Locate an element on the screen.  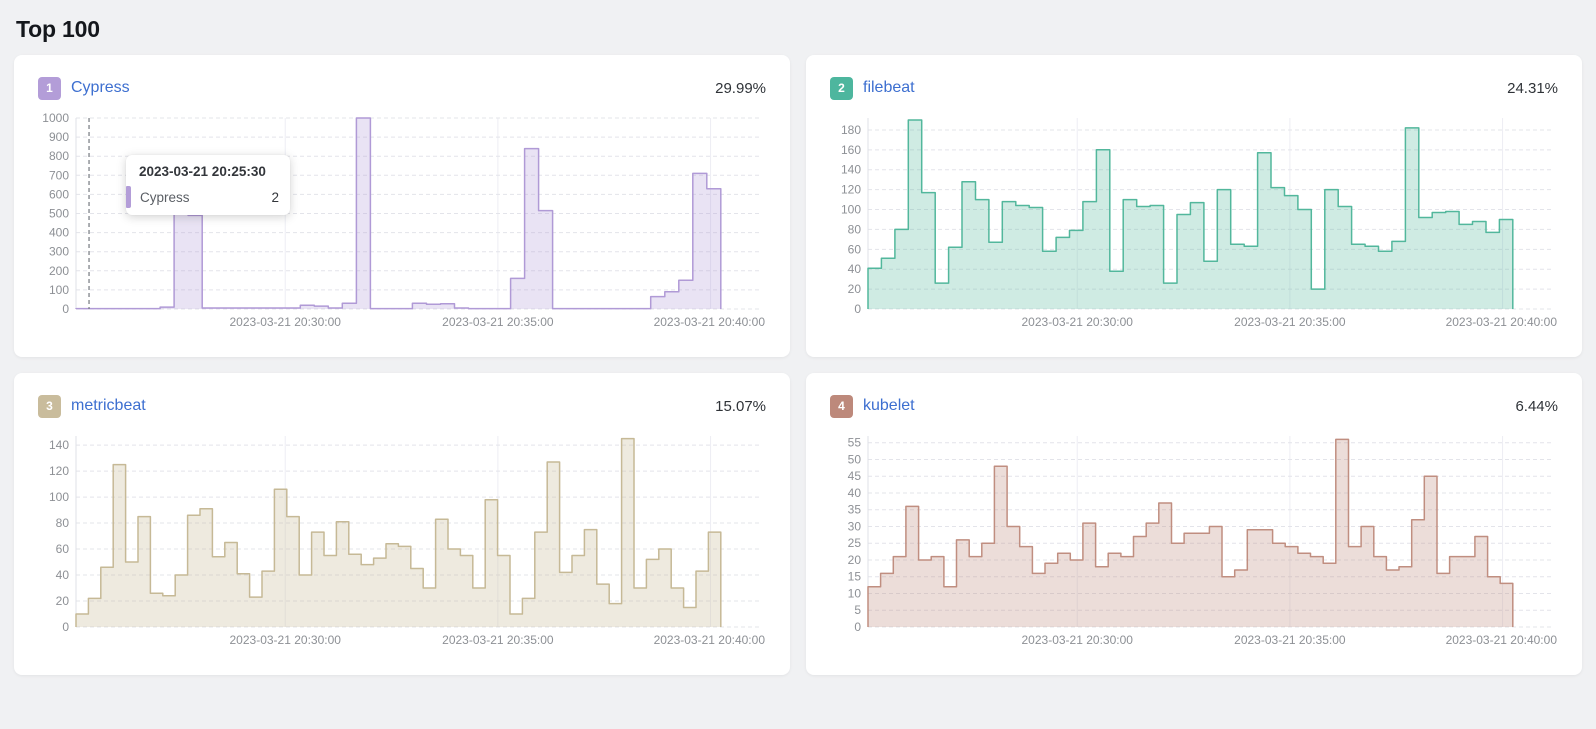
svg-text: 10 is located at coordinates (855, 593).